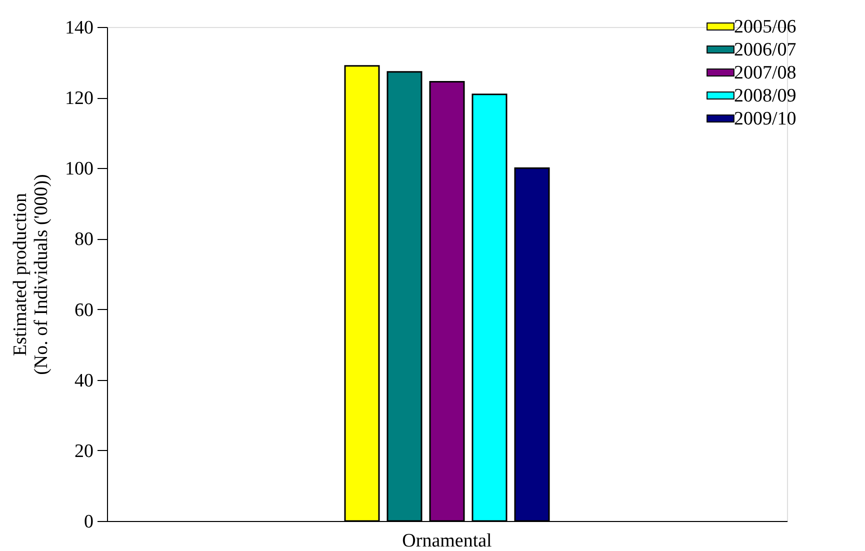 The width and height of the screenshot is (865, 551). Describe the element at coordinates (84, 239) in the screenshot. I see `y-tick-label: 80` at that location.